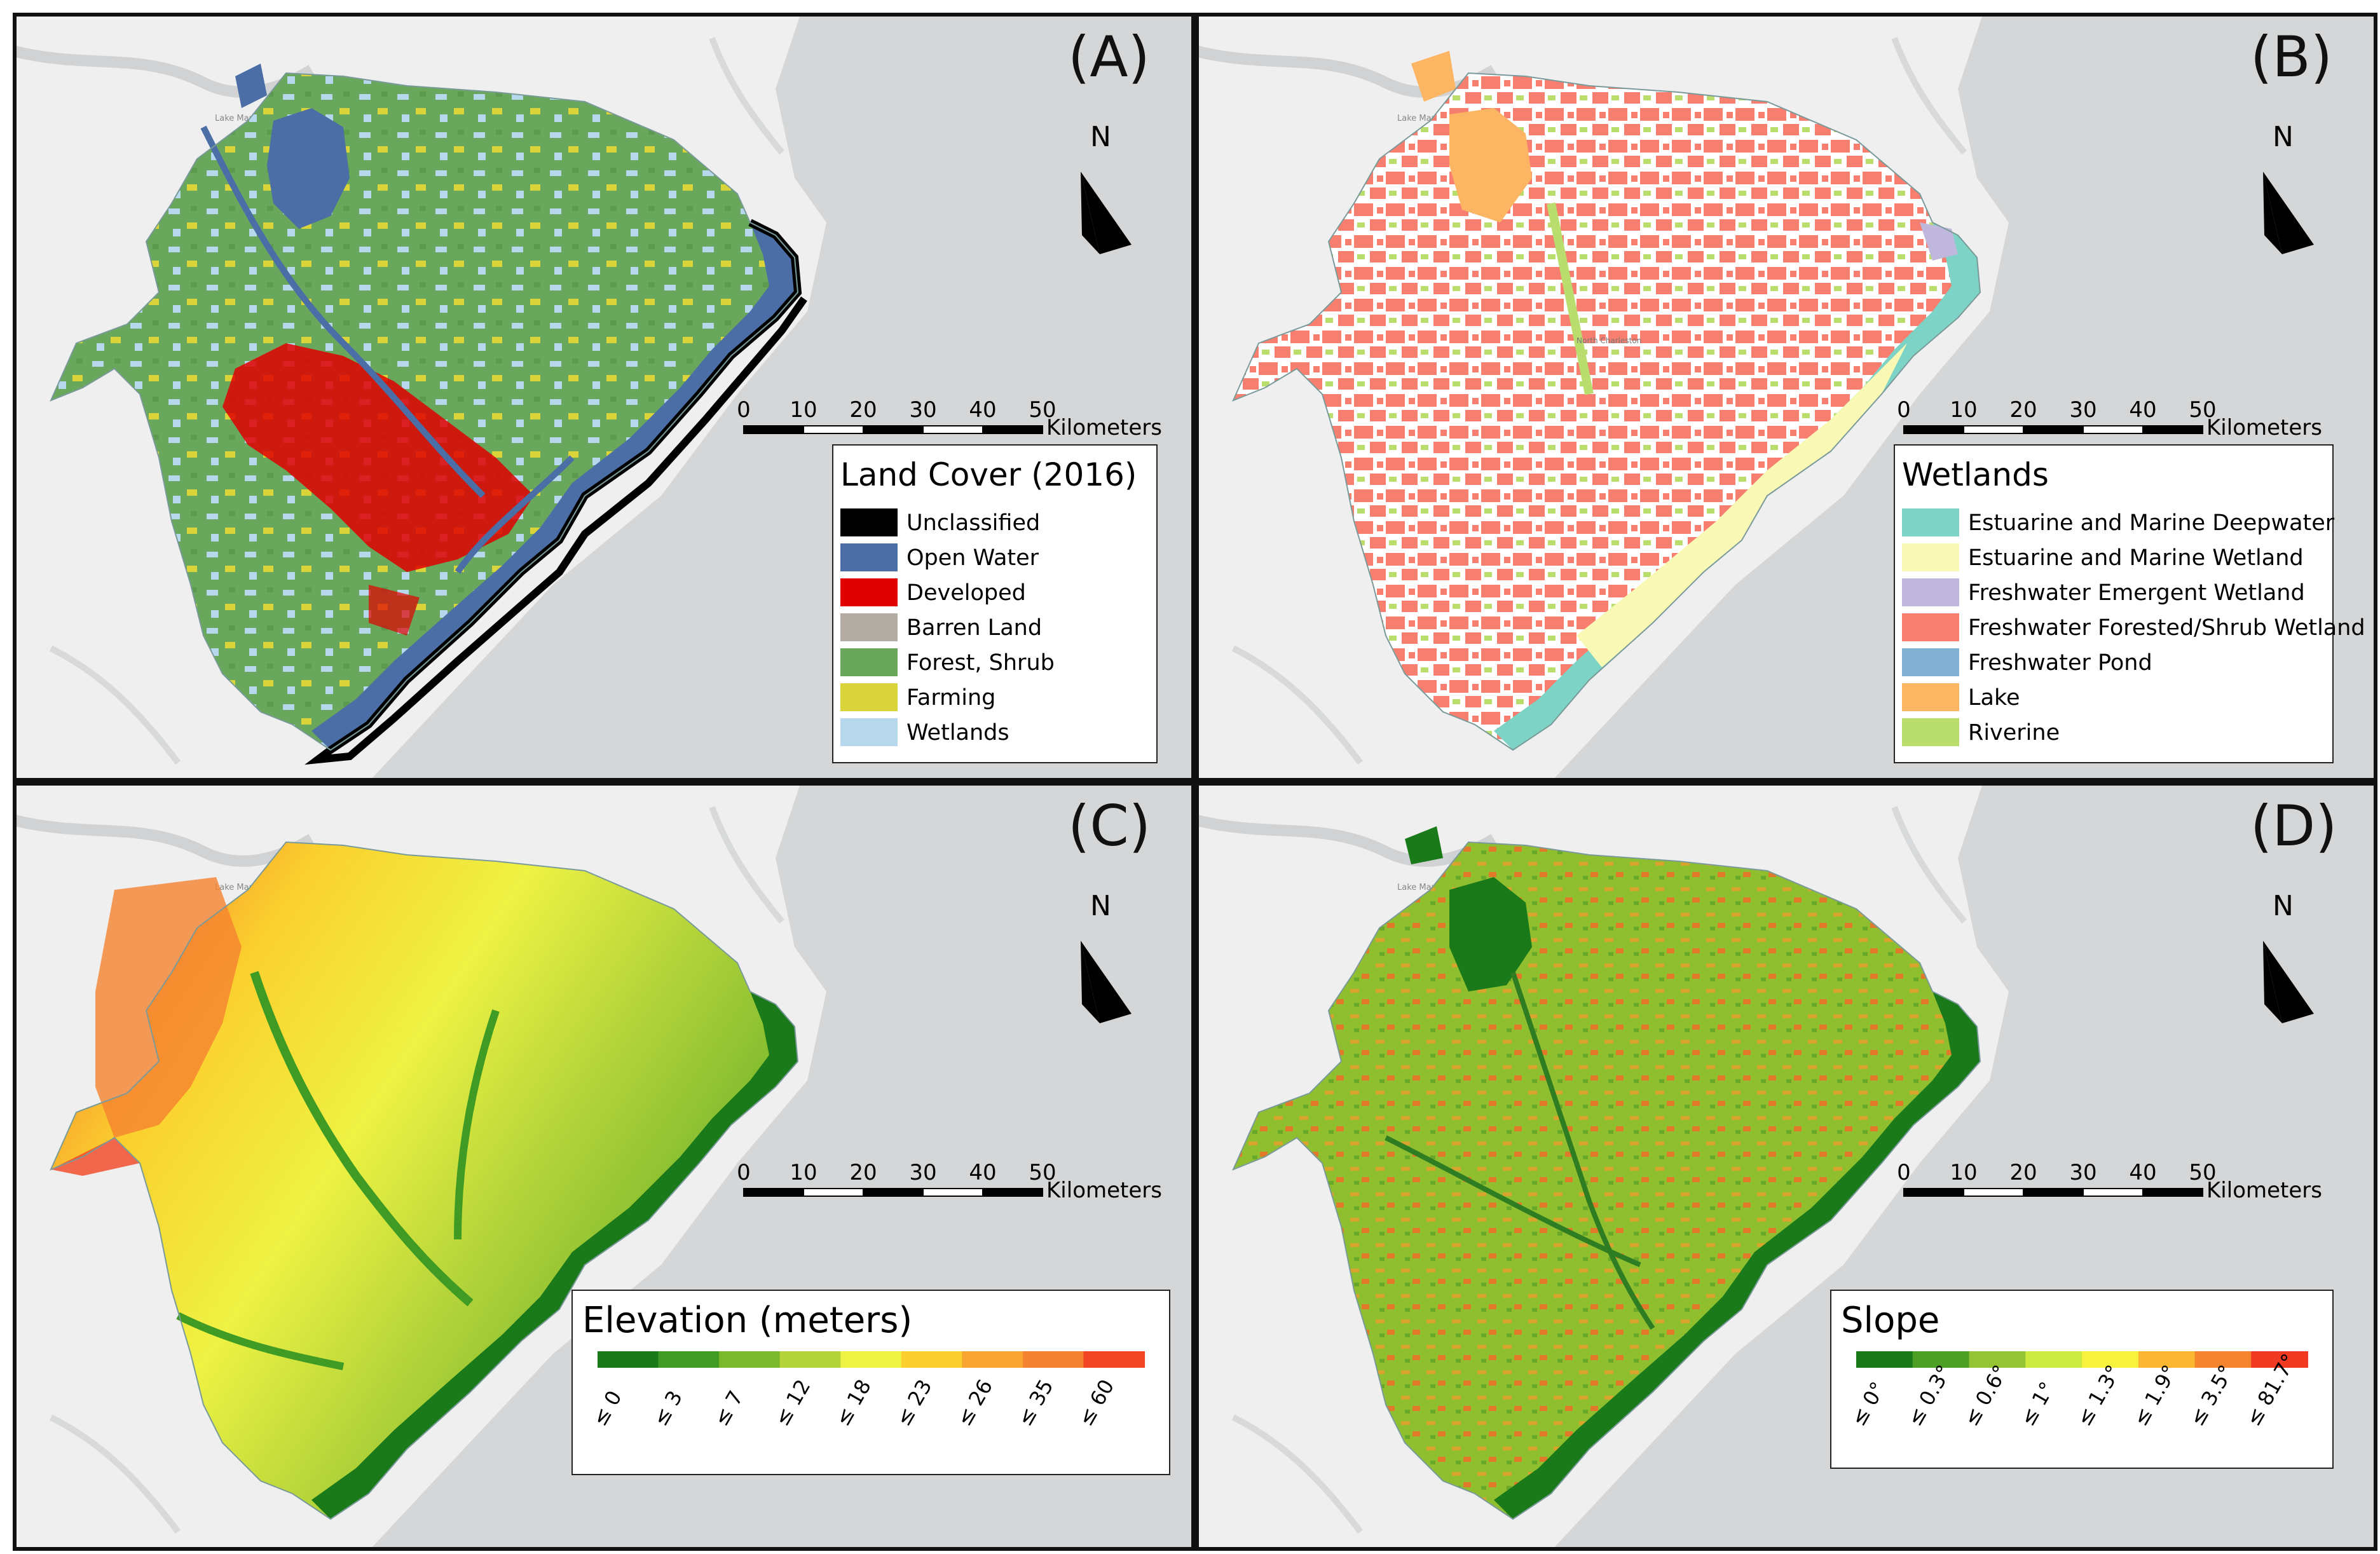 The height and width of the screenshot is (1554, 2380). I want to click on legend-title: Land Cover (2016), so click(988, 475).